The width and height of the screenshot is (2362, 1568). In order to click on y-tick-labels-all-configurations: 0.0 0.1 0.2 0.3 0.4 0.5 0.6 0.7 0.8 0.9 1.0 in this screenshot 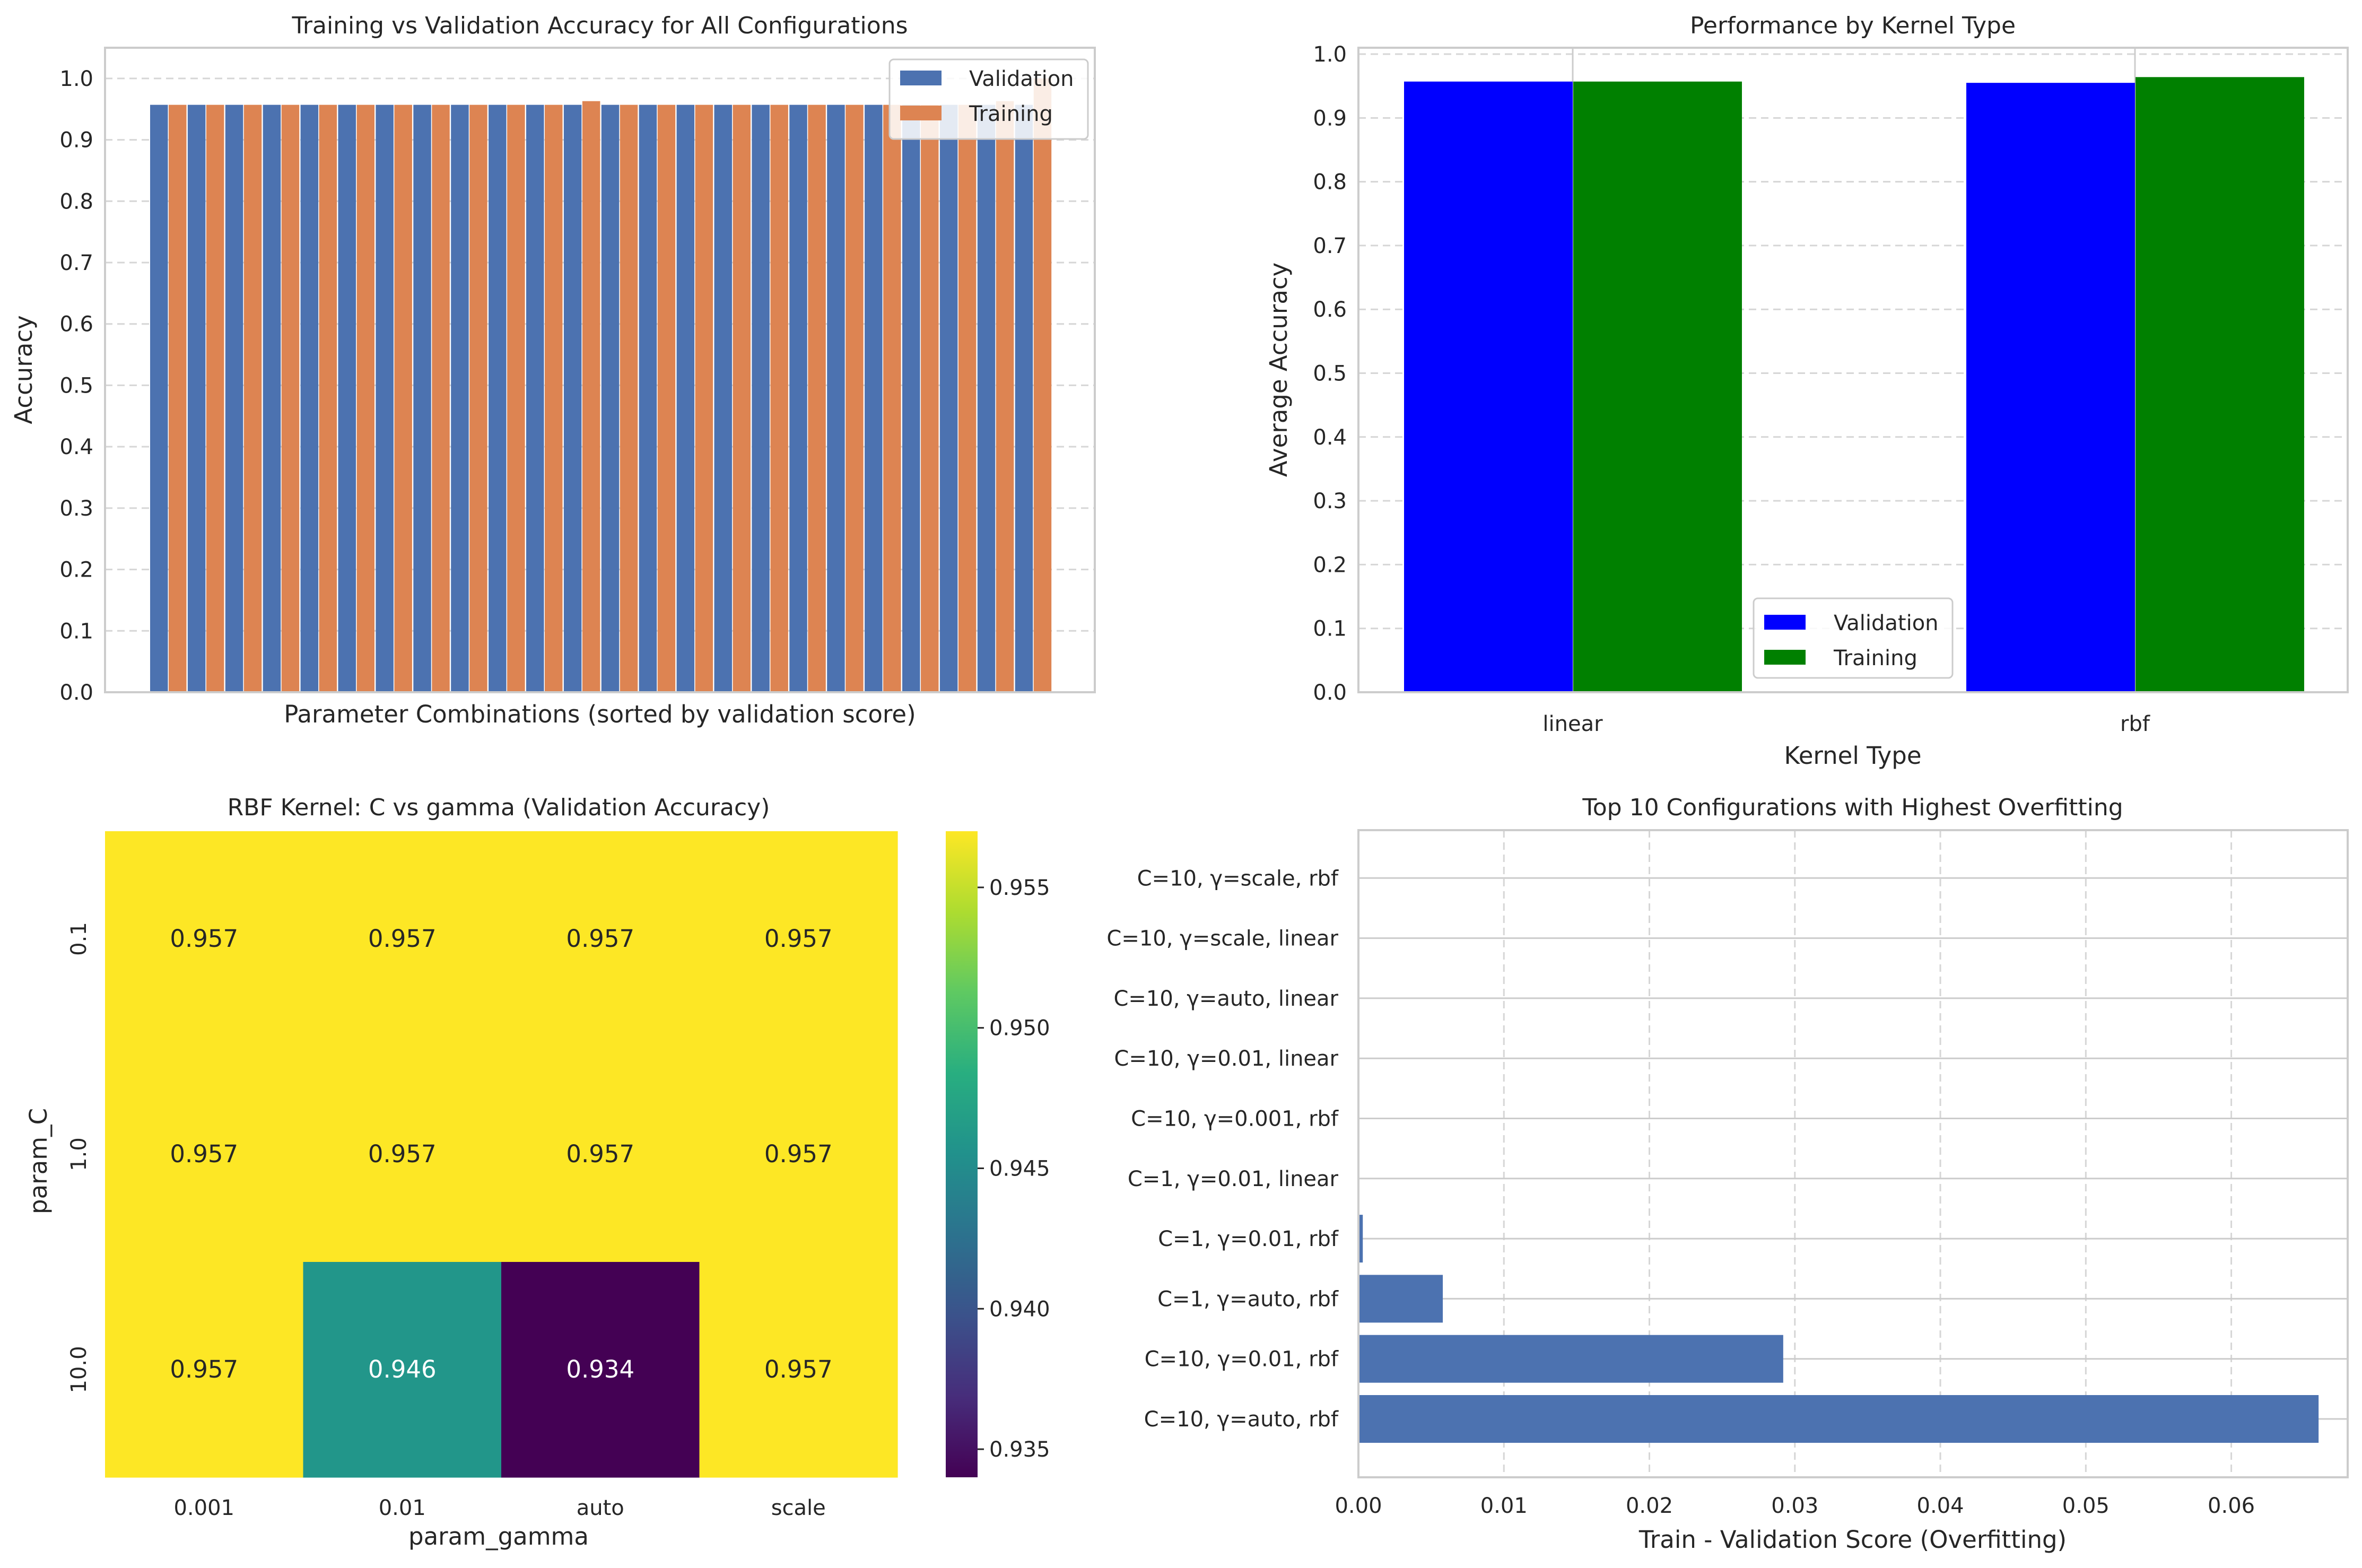, I will do `click(76, 386)`.